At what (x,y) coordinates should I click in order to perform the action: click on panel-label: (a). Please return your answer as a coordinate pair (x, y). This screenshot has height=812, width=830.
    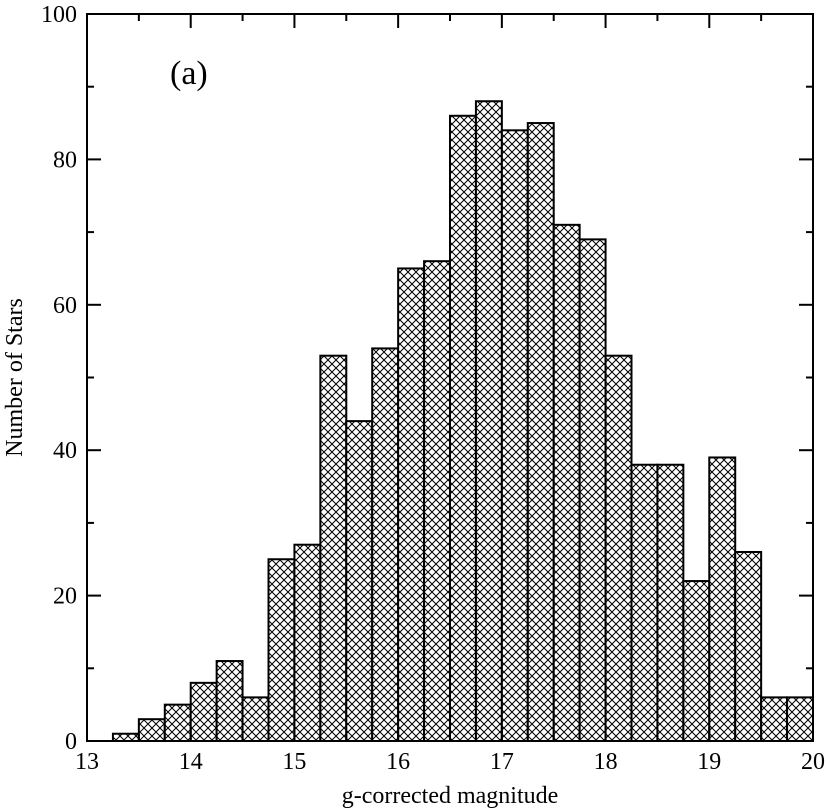
    Looking at the image, I should click on (189, 73).